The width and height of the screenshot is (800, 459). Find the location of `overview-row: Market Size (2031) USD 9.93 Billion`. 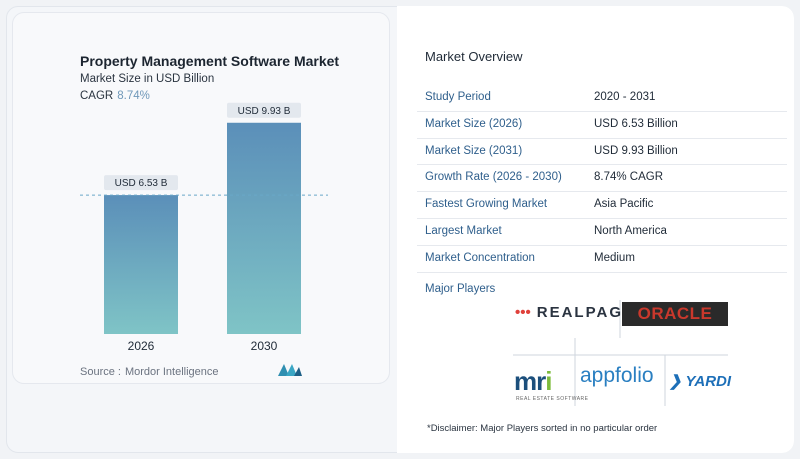

overview-row: Market Size (2031) USD 9.93 Billion is located at coordinates (602, 152).